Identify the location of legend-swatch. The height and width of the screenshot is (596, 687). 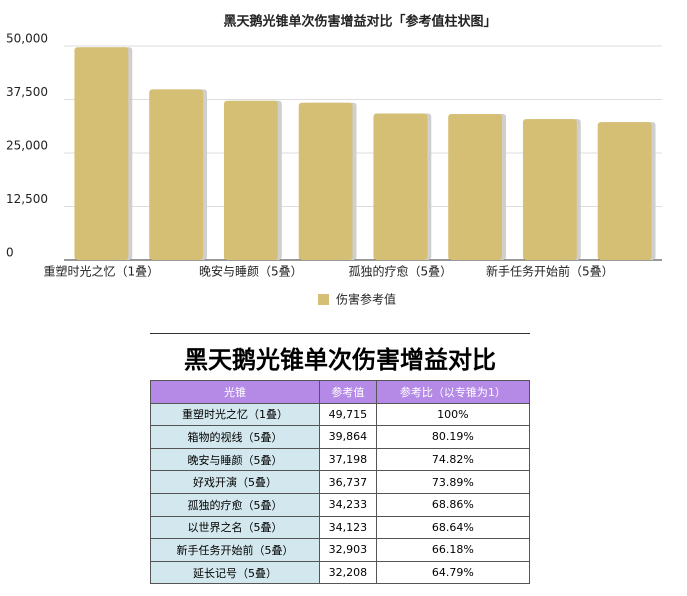
(323, 299).